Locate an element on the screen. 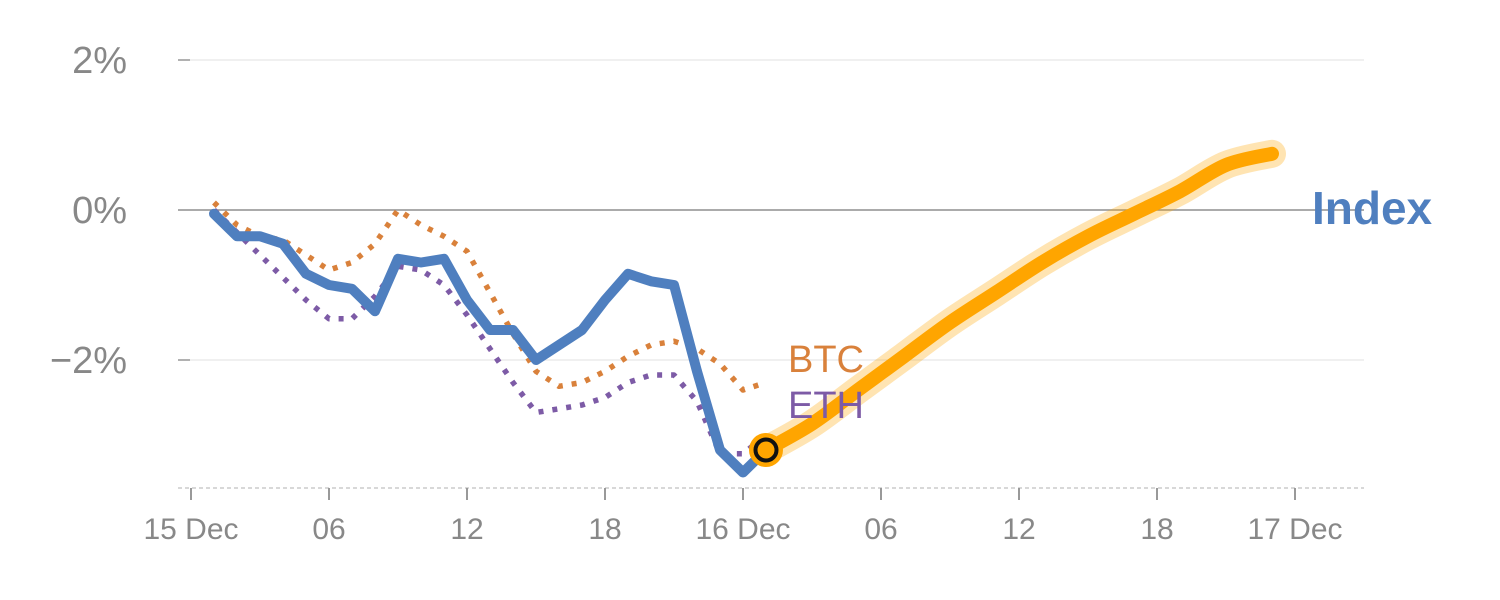  eth-label: ETH is located at coordinates (826, 406).